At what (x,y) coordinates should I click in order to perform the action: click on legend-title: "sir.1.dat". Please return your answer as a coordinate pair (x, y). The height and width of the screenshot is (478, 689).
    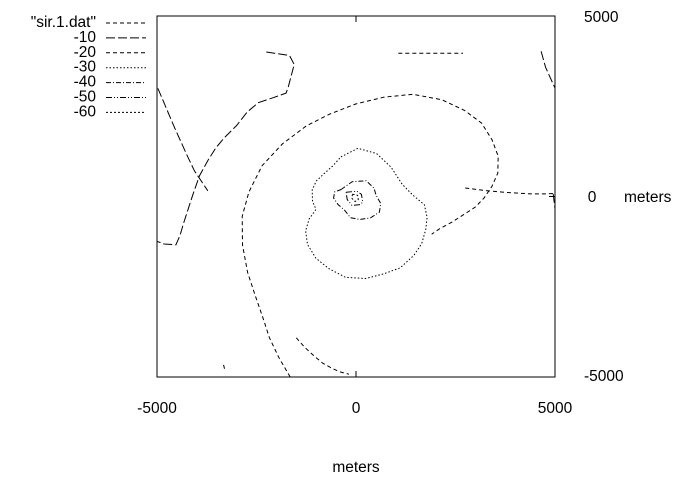
    Looking at the image, I should click on (63, 22).